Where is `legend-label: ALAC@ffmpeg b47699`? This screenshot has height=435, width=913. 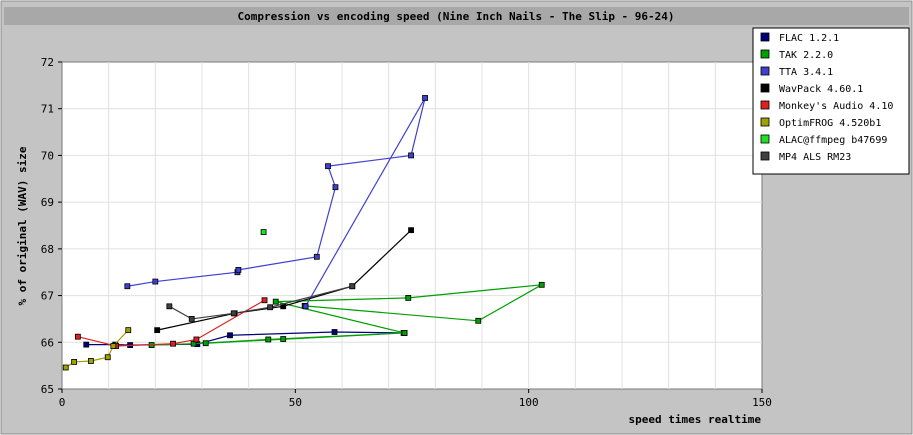
legend-label: ALAC@ffmpeg b47699 is located at coordinates (833, 140).